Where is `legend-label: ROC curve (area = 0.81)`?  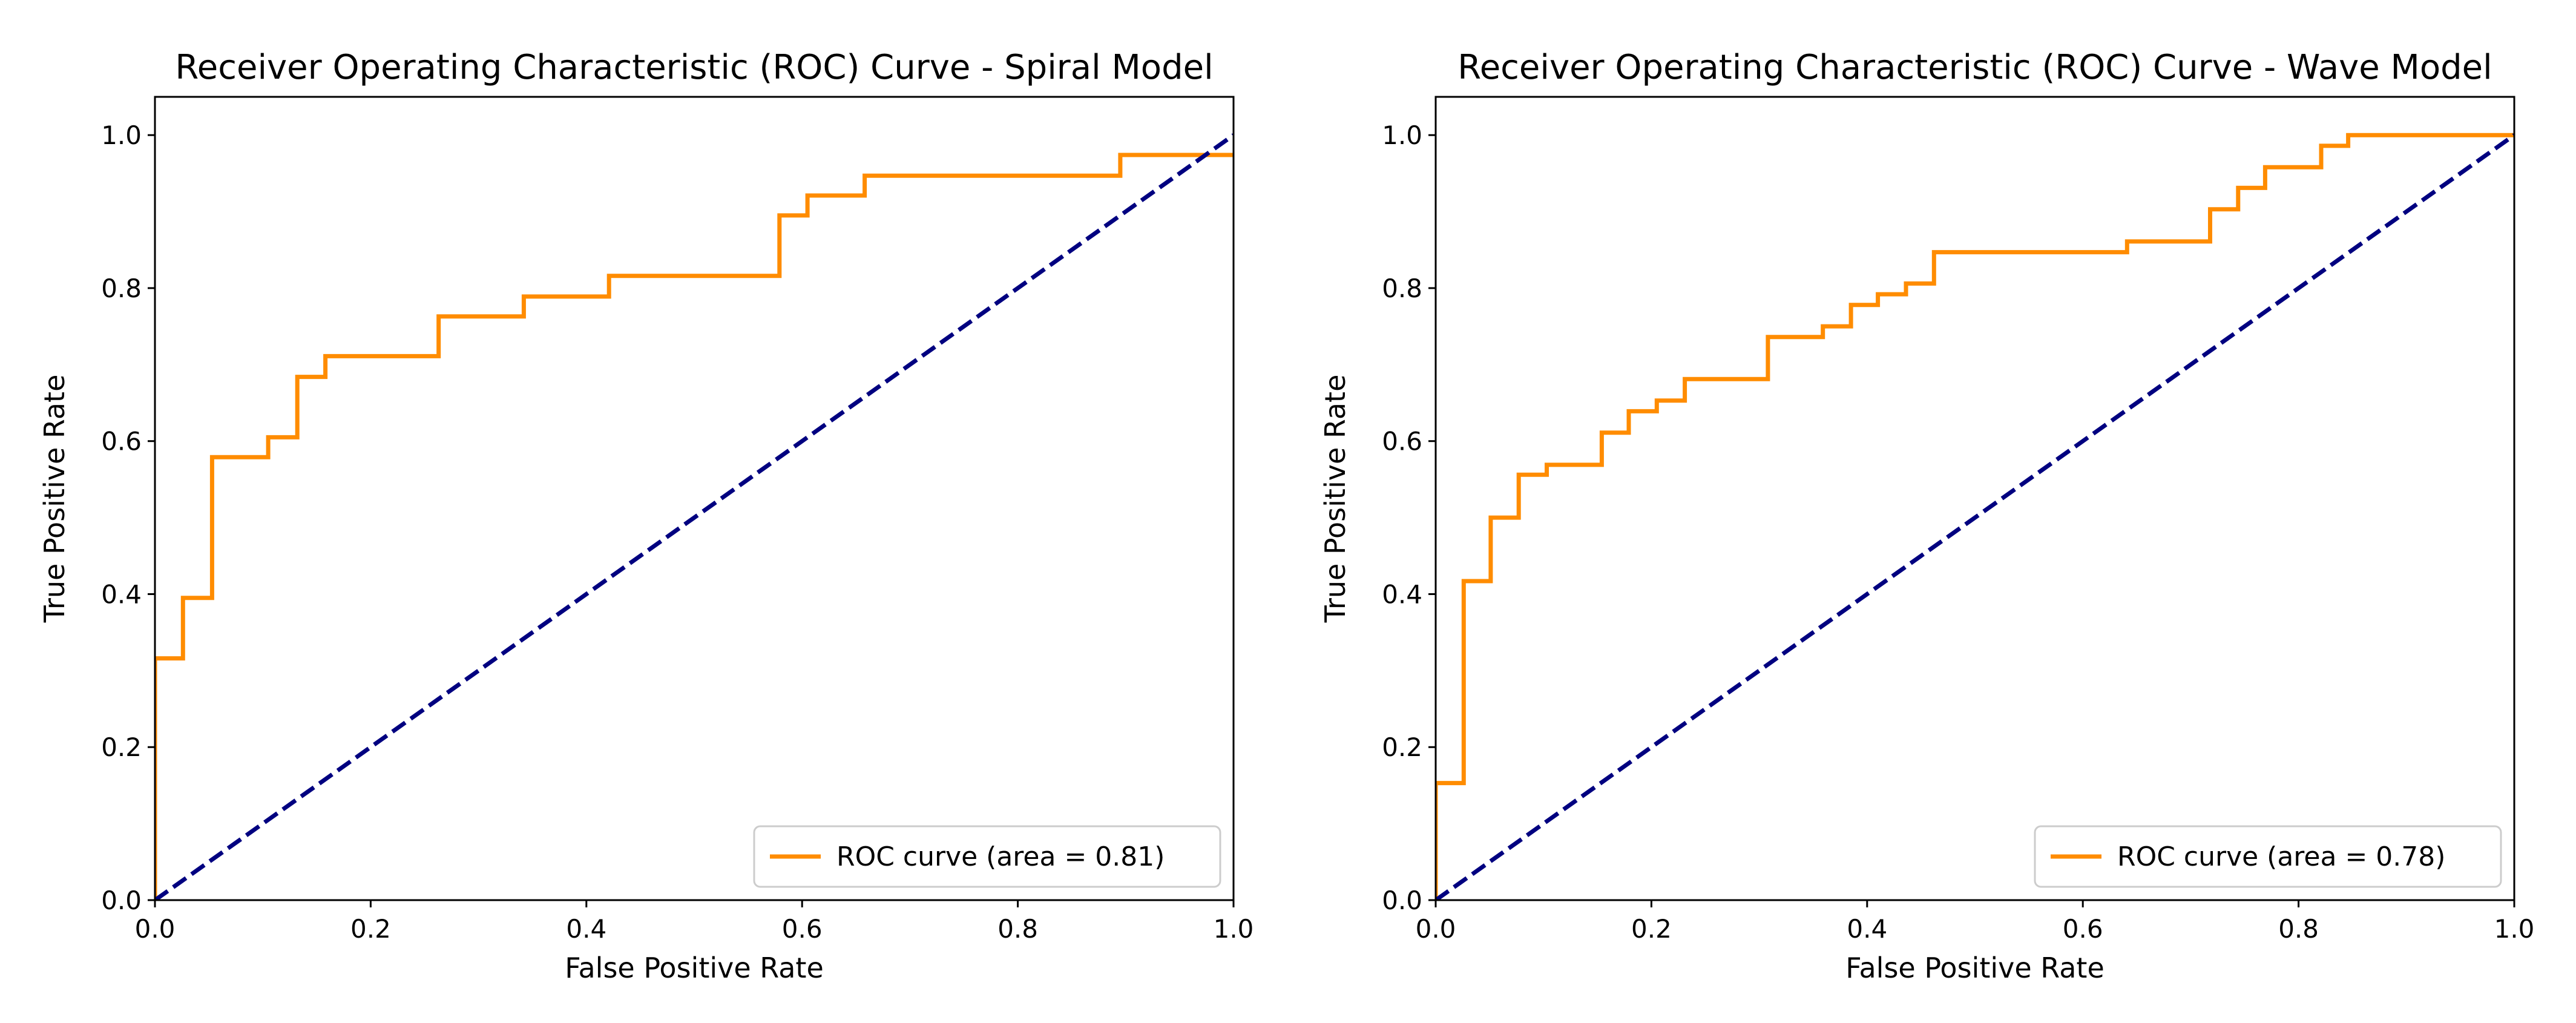
legend-label: ROC curve (area = 0.81) is located at coordinates (1000, 857).